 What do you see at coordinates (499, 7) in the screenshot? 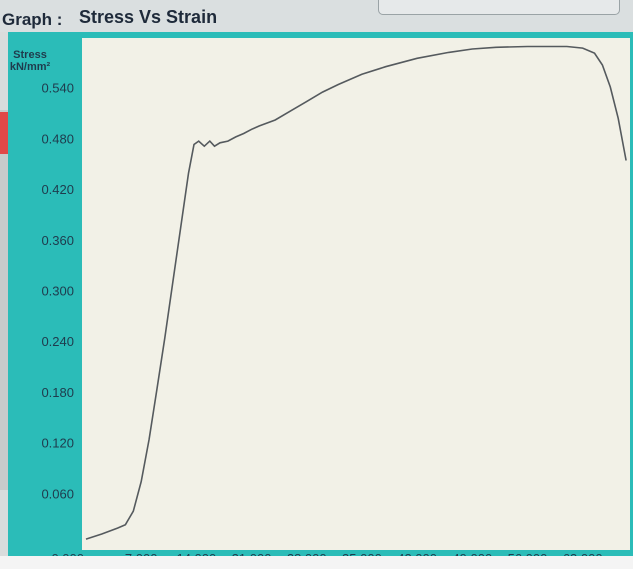
I see `window-tab` at bounding box center [499, 7].